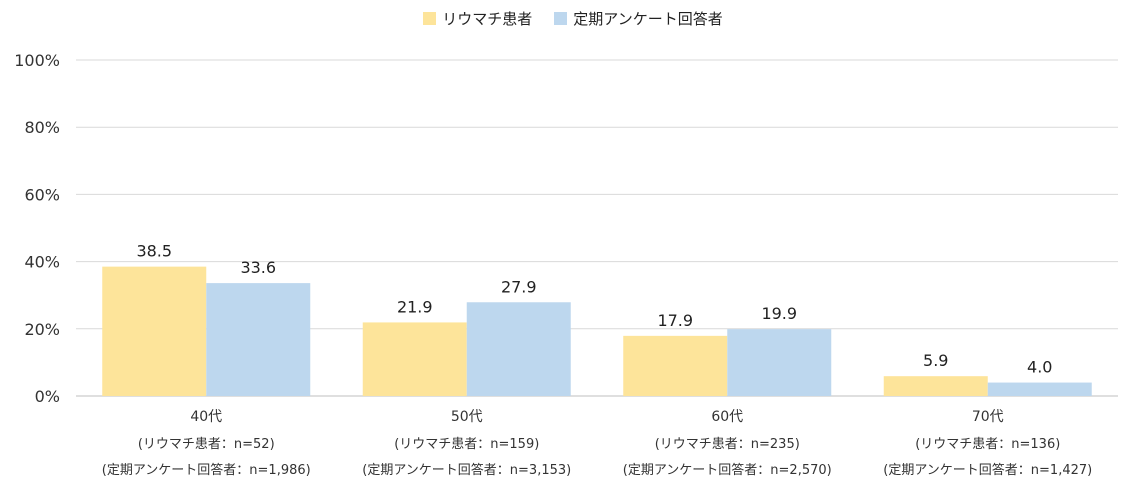 The width and height of the screenshot is (1146, 503). I want to click on x-tick-label: 60代, so click(727, 417).